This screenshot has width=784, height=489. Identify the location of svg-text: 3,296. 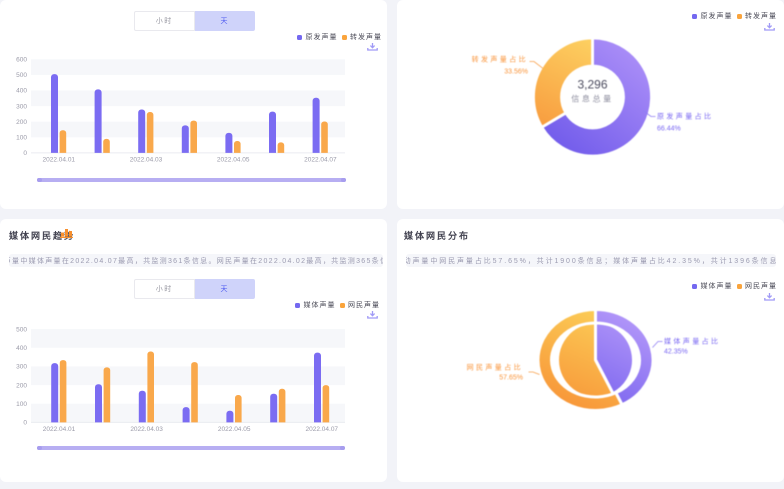
(592, 85).